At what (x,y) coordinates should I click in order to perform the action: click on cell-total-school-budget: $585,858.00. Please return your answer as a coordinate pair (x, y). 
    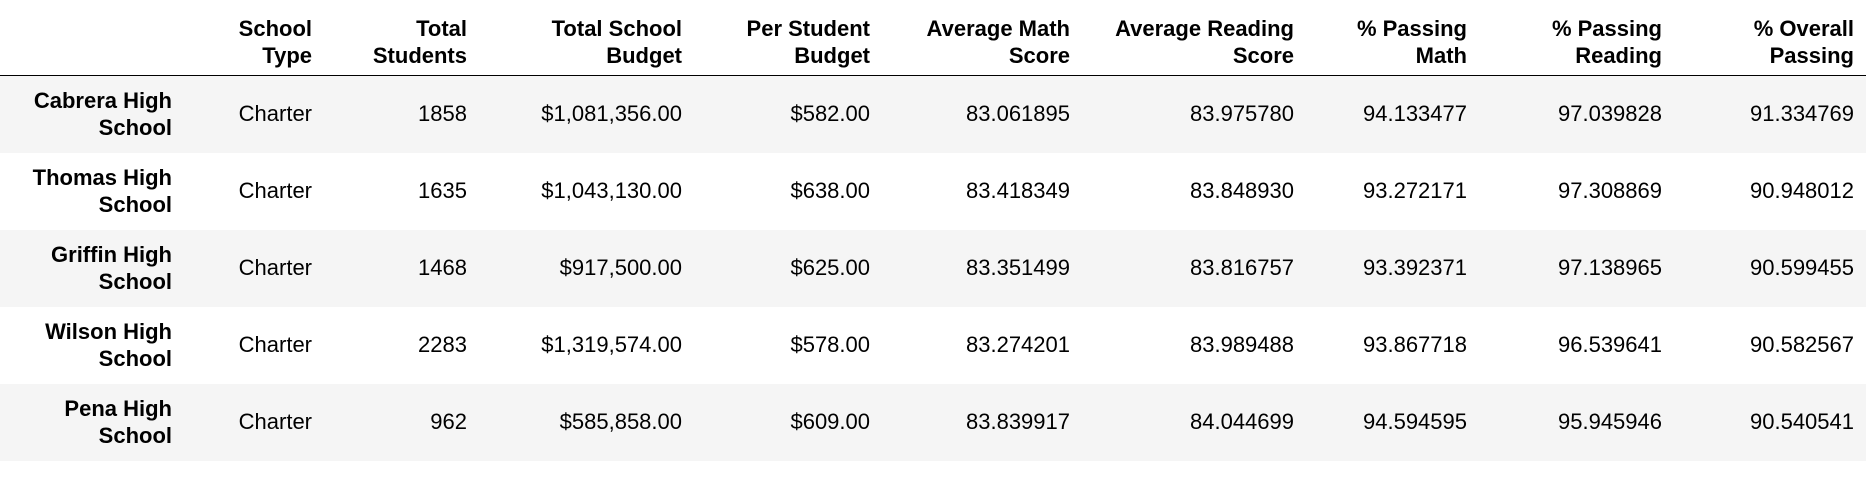
    Looking at the image, I should click on (620, 421).